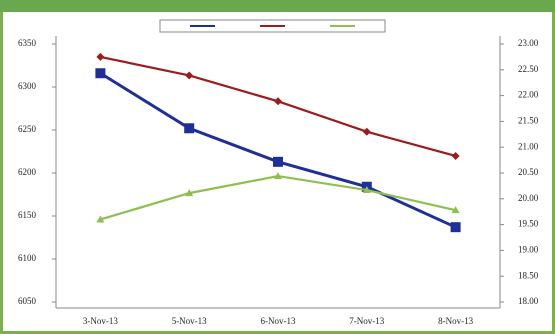  Describe the element at coordinates (528, 301) in the screenshot. I see `y2-tick-label: 18.00` at that location.